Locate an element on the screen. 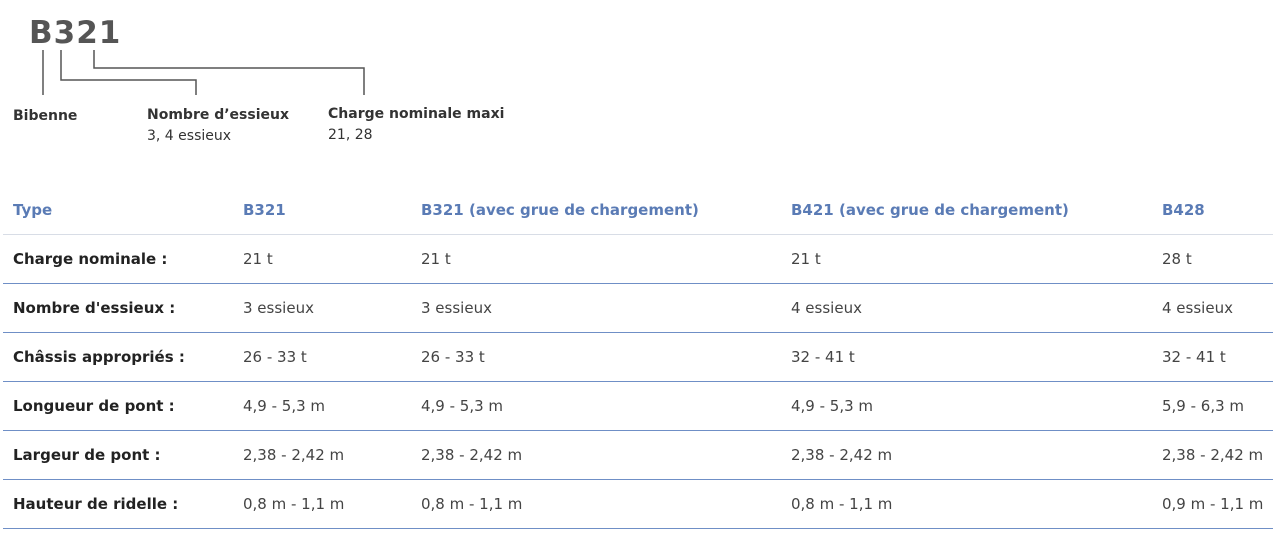  table-cell: 28 t is located at coordinates (1177, 259).